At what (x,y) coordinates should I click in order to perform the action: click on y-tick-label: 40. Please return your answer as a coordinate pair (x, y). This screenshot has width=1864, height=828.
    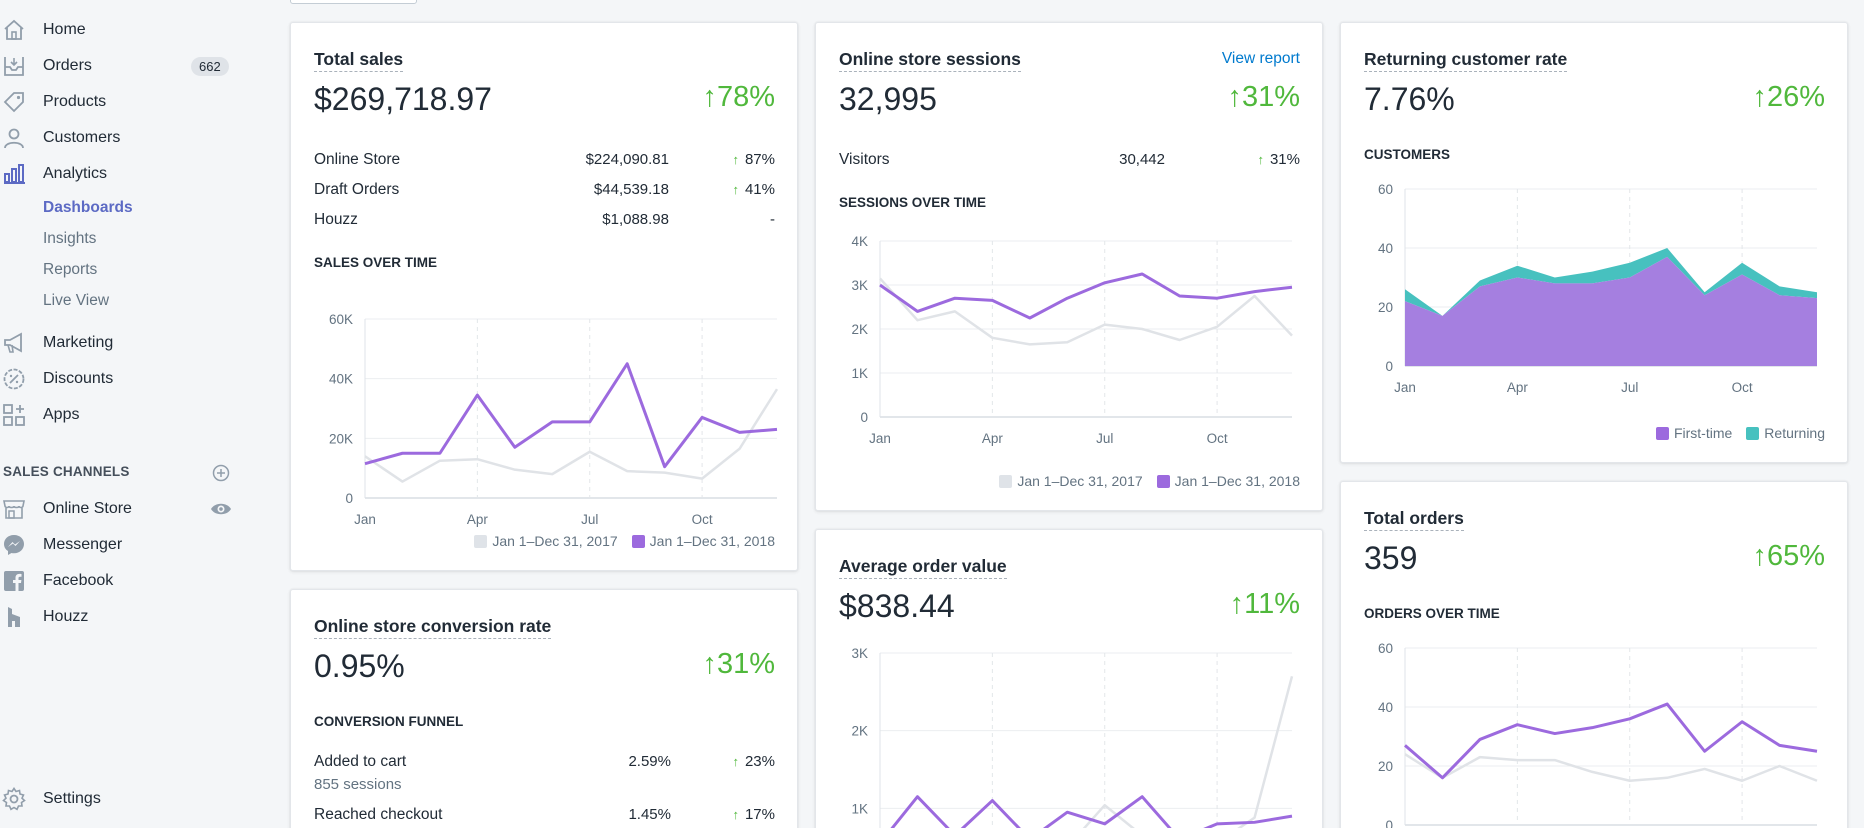
    Looking at the image, I should click on (1385, 248).